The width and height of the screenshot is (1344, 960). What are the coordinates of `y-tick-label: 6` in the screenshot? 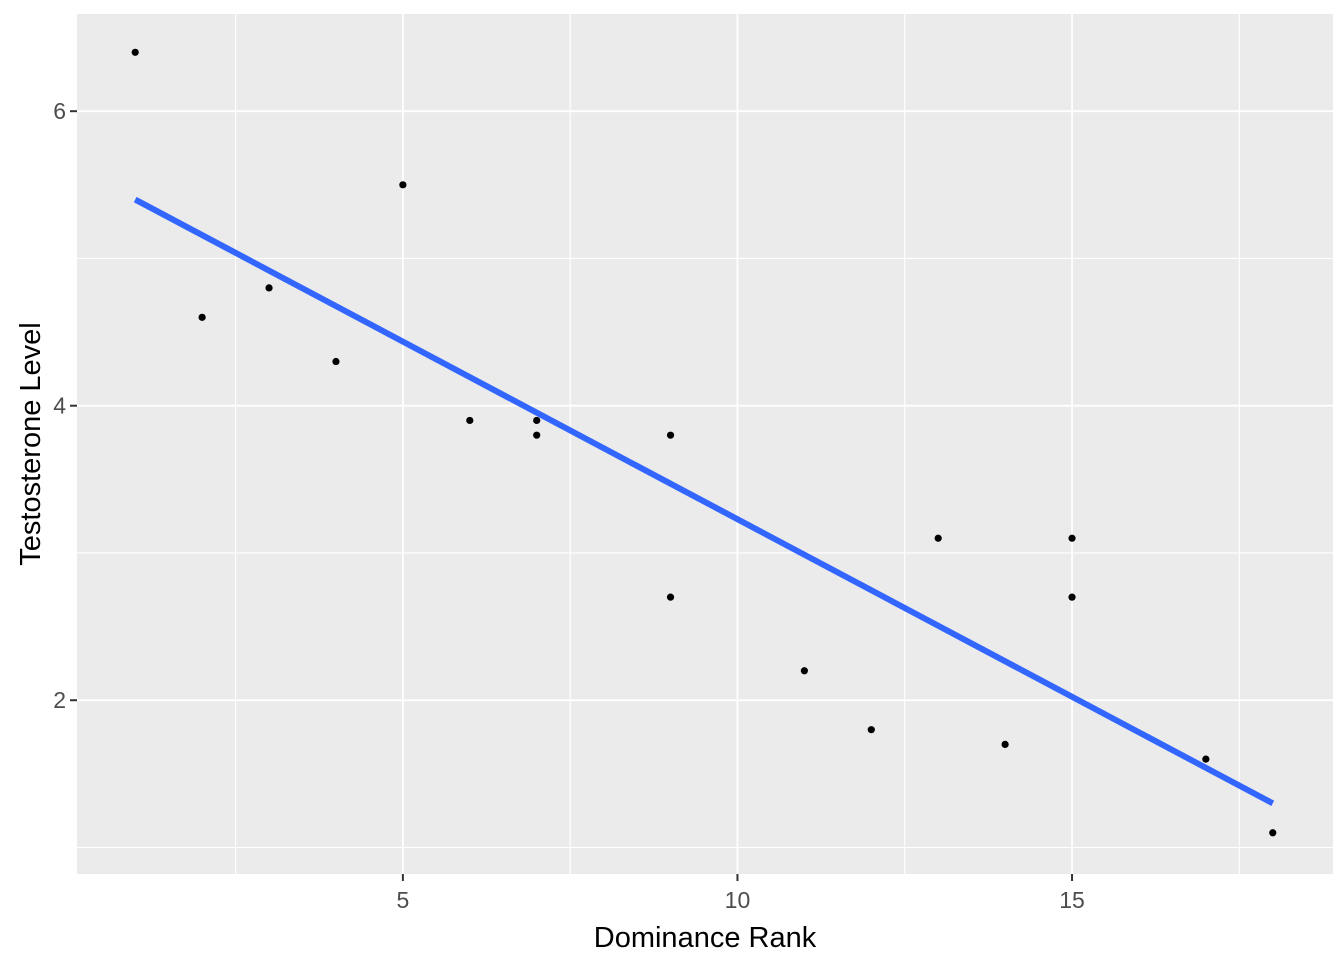 It's located at (59, 111).